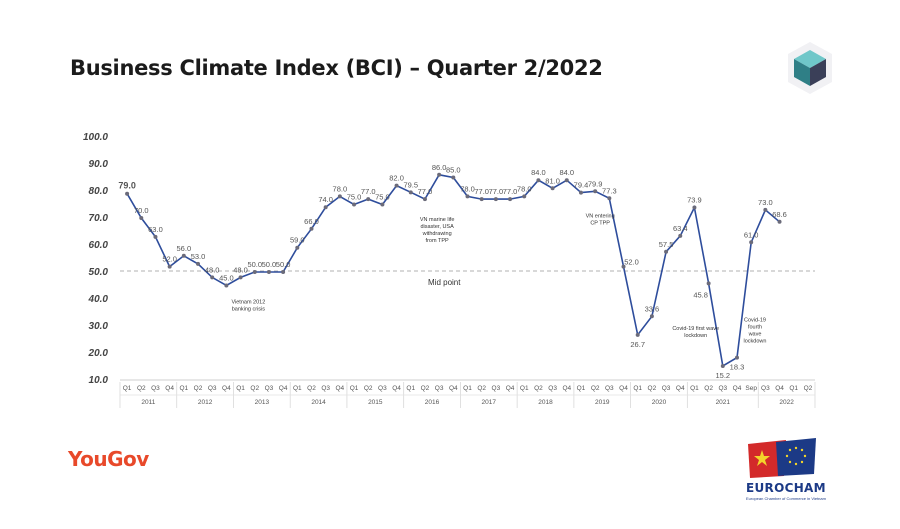 The image size is (900, 529). I want to click on yougov-logo: YouGov, so click(108, 459).